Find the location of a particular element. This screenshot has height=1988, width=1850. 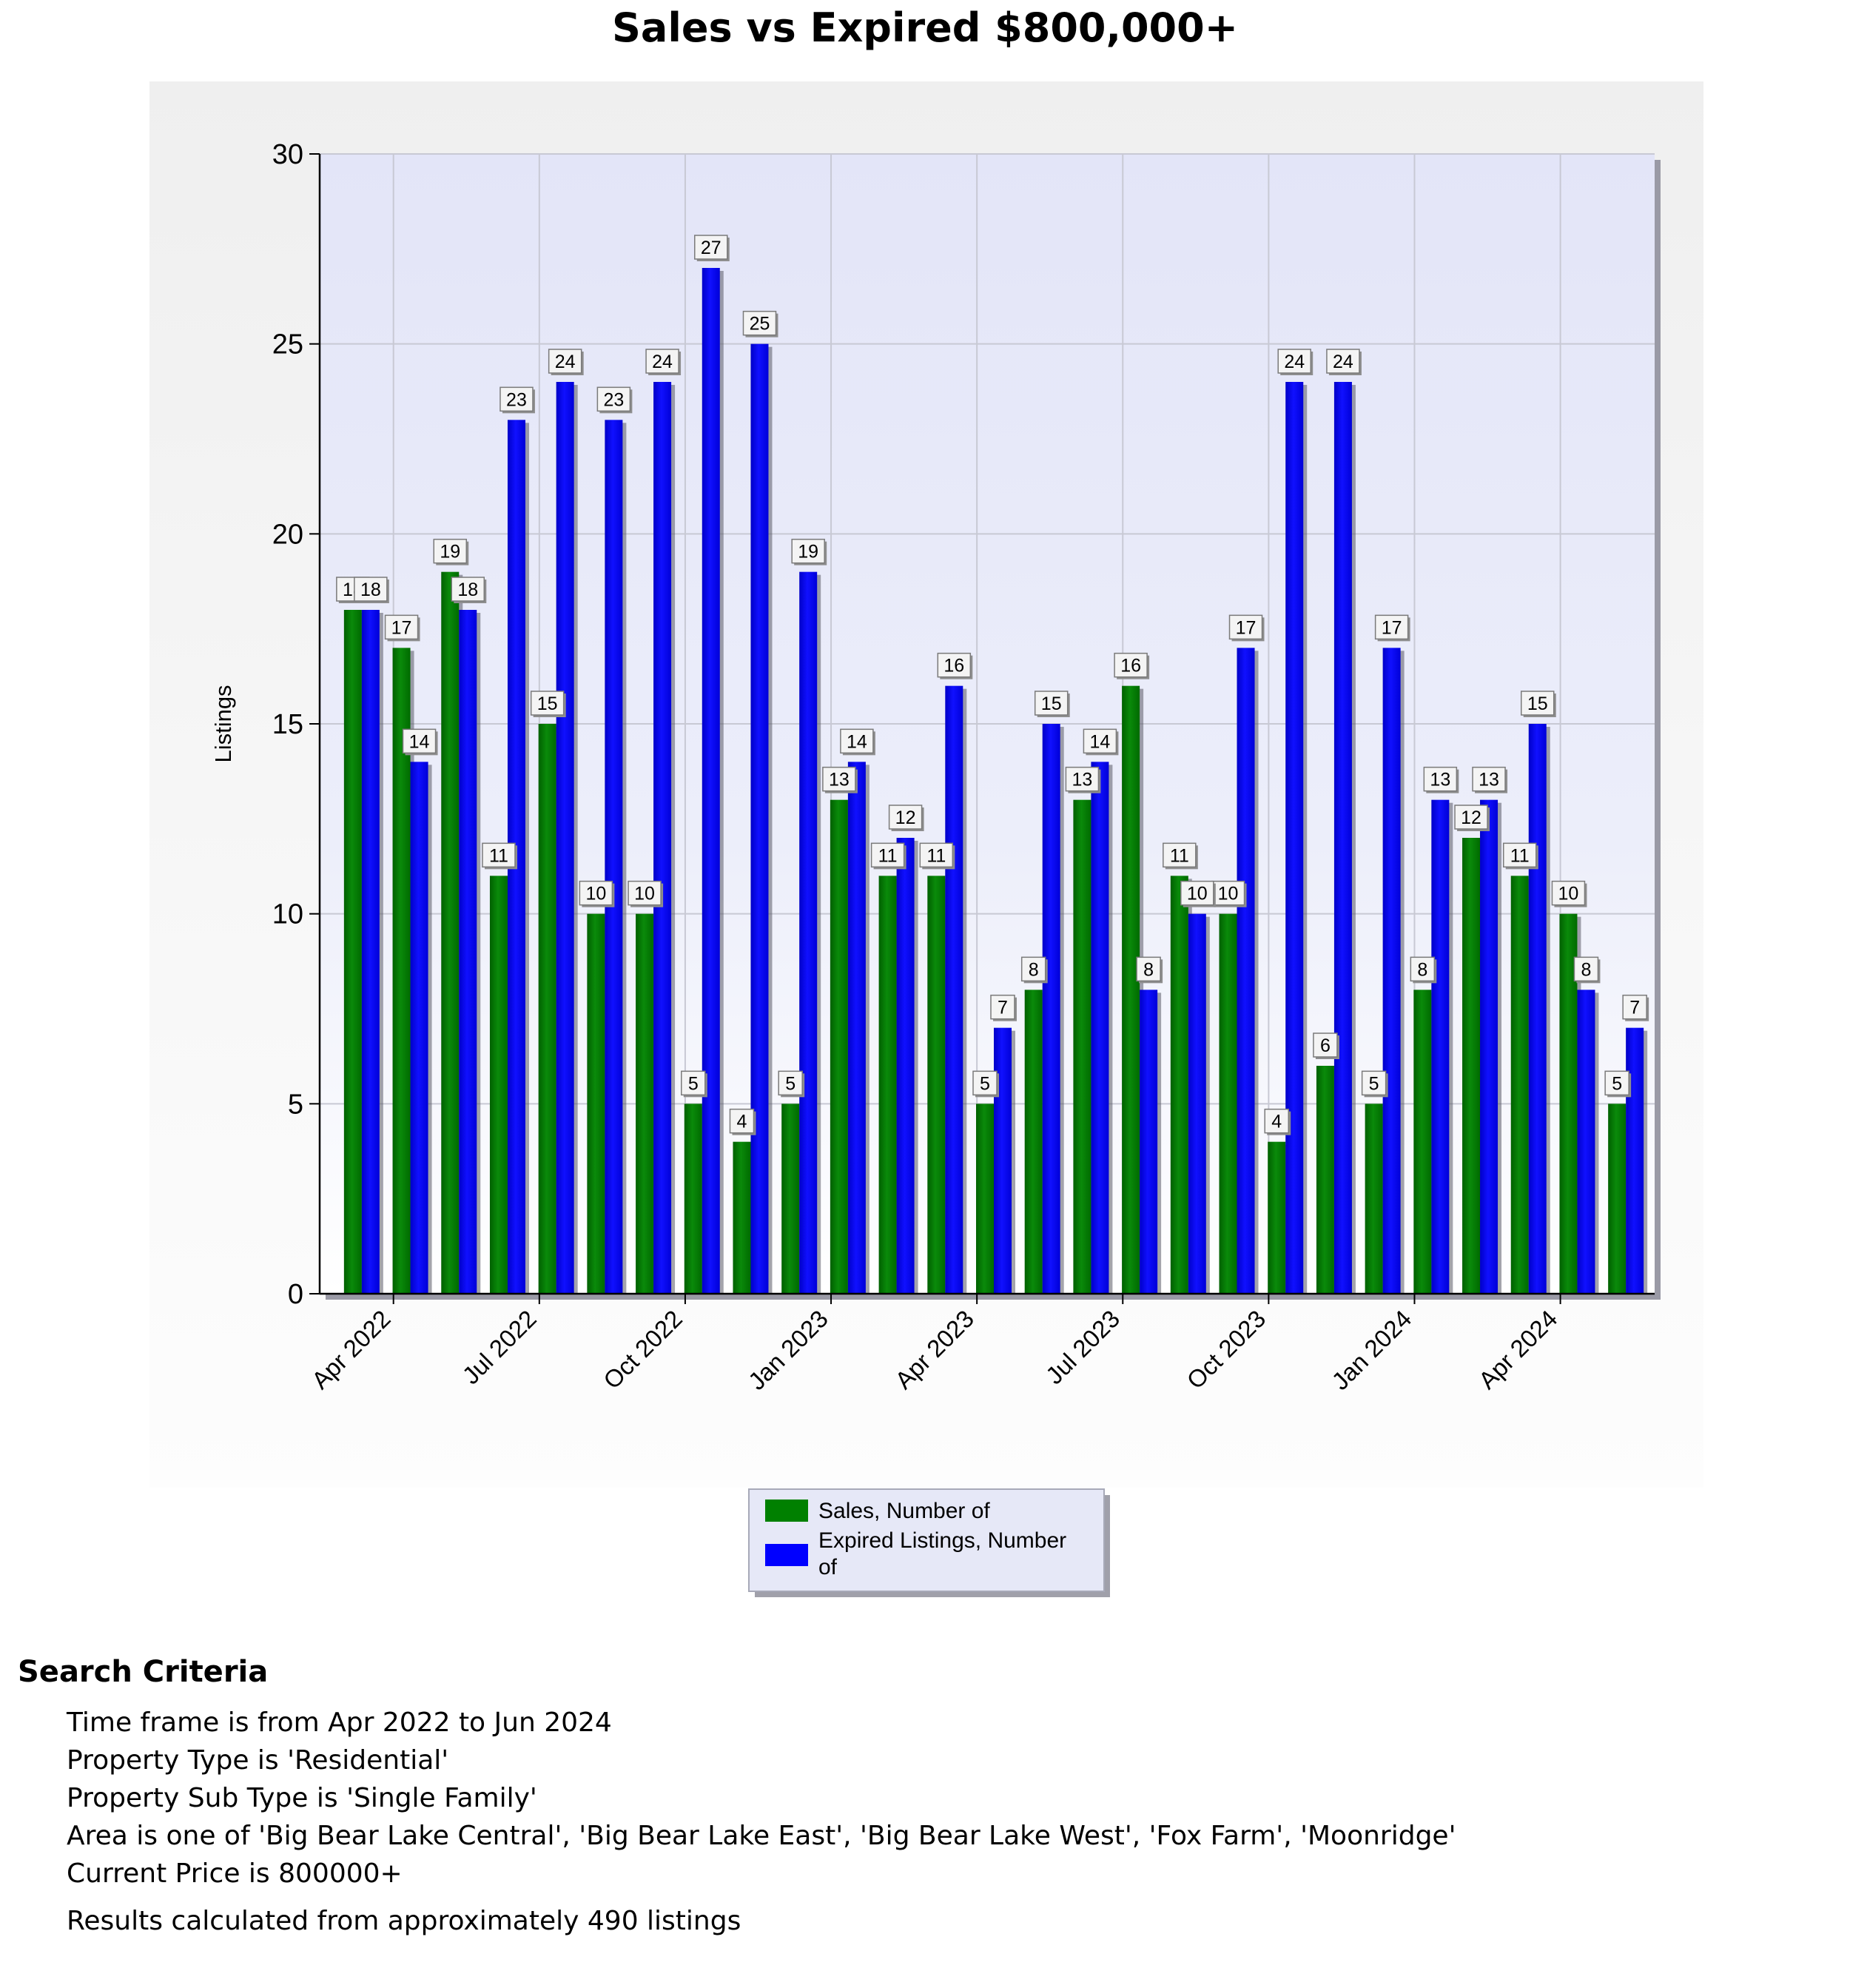

criteria-current-price: Current Price is 800000+ is located at coordinates (235, 1873).